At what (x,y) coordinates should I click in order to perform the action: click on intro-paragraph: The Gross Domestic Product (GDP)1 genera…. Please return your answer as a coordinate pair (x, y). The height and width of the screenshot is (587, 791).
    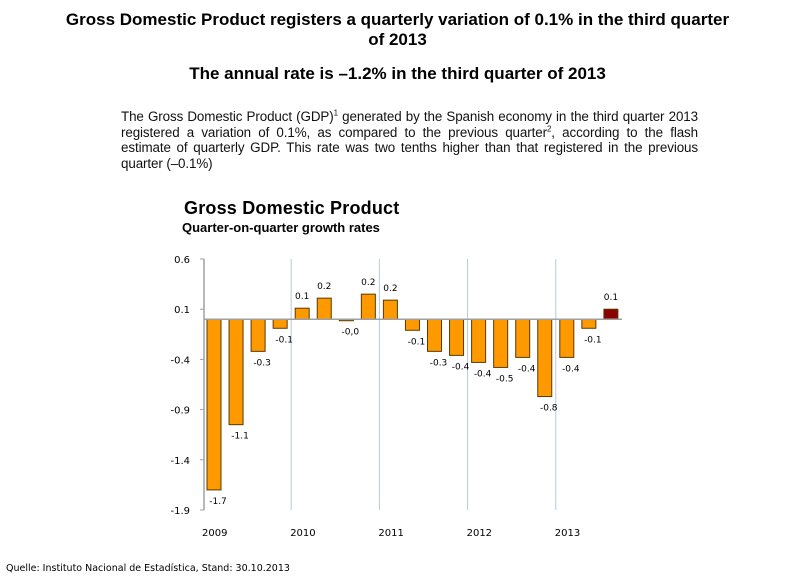
    Looking at the image, I should click on (409, 140).